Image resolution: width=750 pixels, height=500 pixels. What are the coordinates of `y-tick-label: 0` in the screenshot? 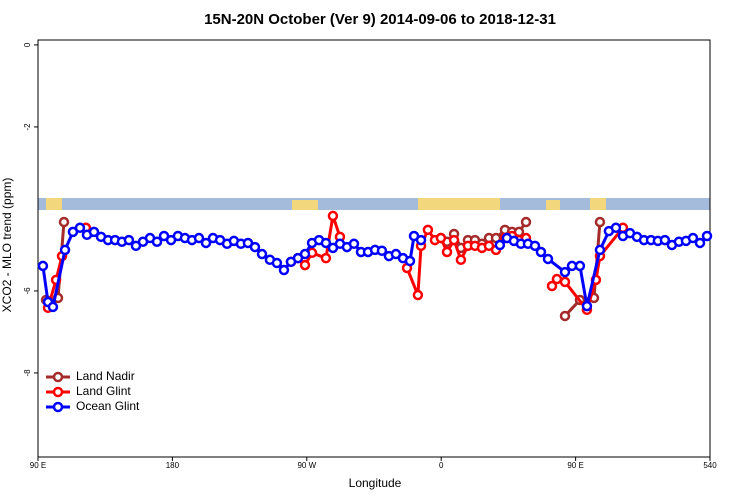 It's located at (27, 44).